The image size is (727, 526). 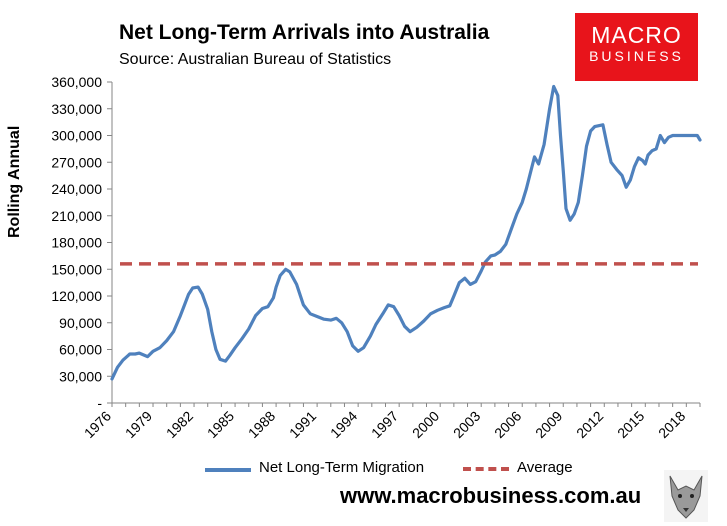 What do you see at coordinates (491, 495) in the screenshot?
I see `website-url: www.macrobusiness.com.au` at bounding box center [491, 495].